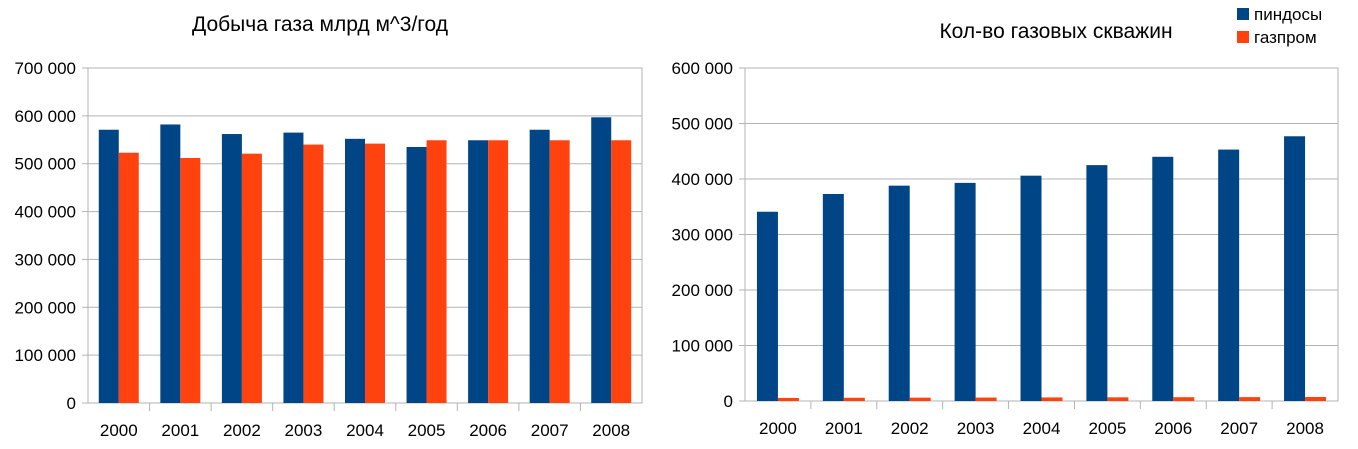  I want to click on chart2-ytick-label: 500 000, so click(702, 124).